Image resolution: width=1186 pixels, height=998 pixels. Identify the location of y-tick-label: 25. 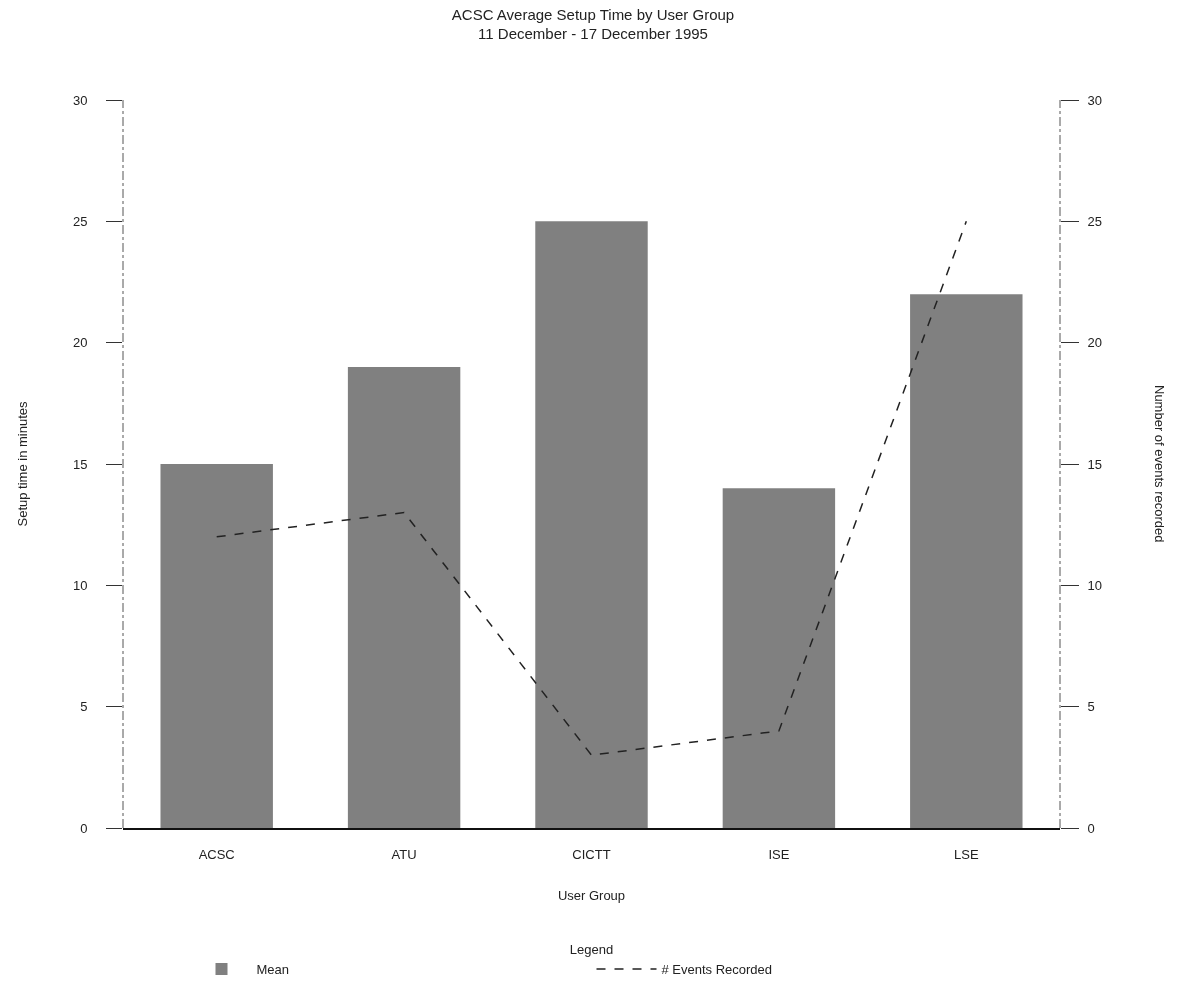
(80, 221).